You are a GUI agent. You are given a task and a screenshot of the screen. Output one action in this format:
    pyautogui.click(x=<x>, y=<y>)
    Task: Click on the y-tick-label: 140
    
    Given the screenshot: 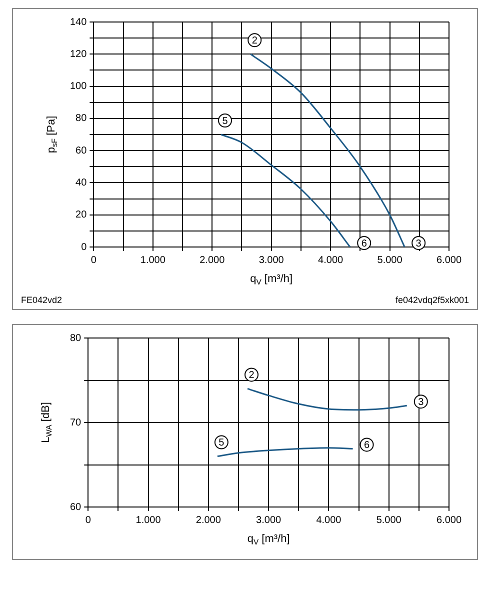 What is the action you would take?
    pyautogui.click(x=79, y=22)
    